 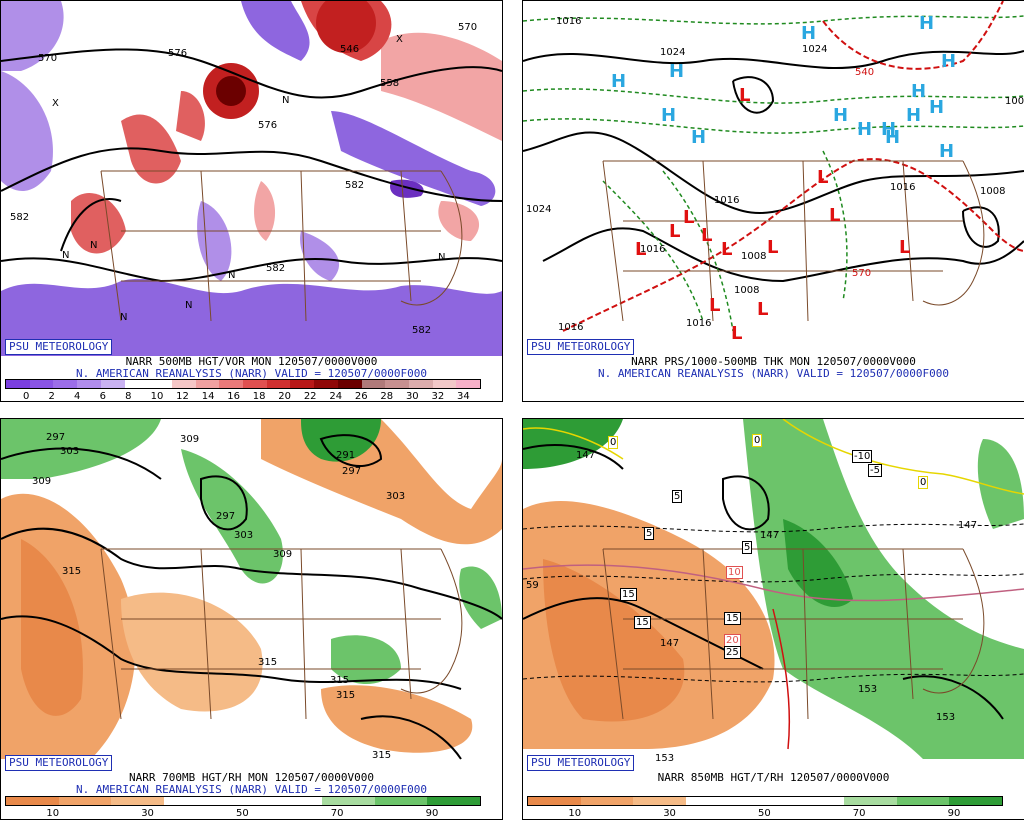 I want to click on colorbar-tick-label: 18, so click(x=259, y=396).